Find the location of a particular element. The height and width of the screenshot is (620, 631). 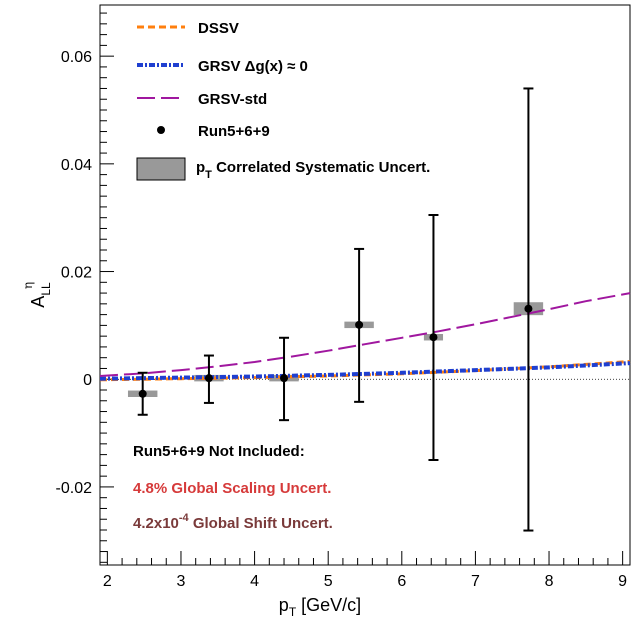

y-tick-label: 0 is located at coordinates (87, 380).